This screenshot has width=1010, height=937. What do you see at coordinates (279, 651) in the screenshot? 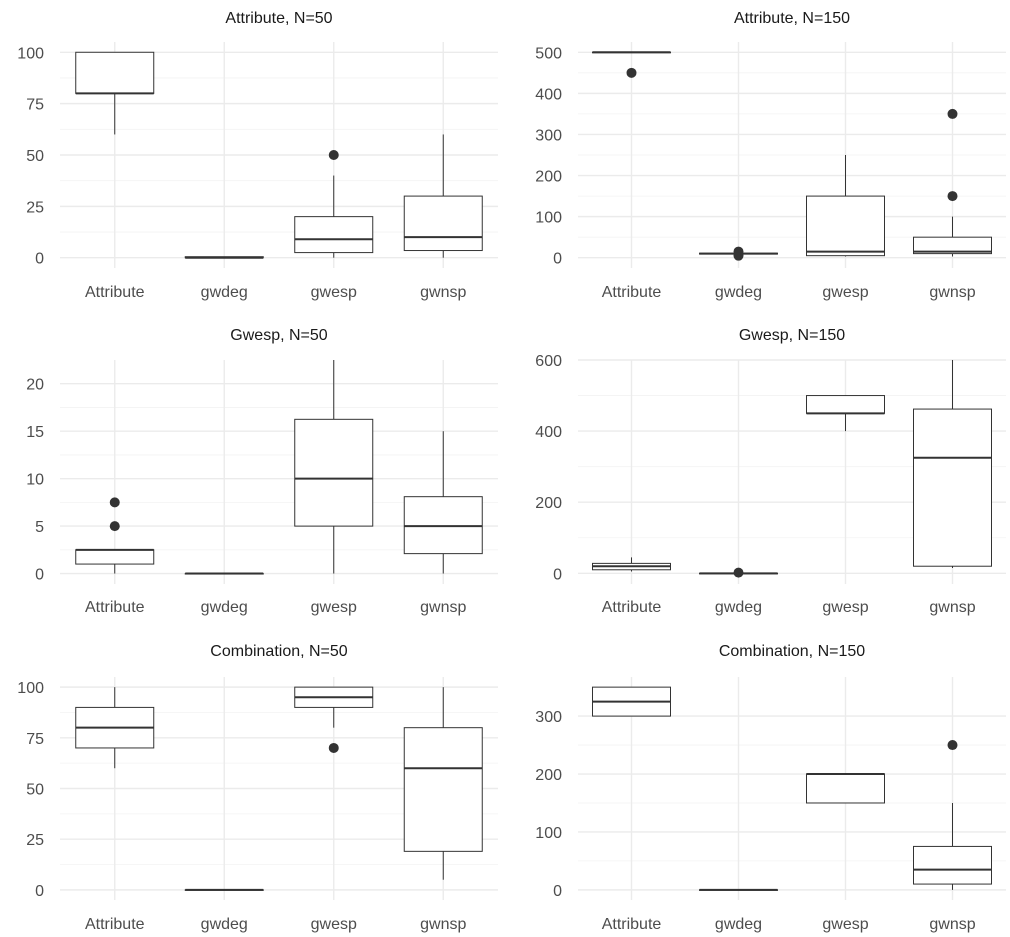
I see `panel-title: Combination, N=50` at bounding box center [279, 651].